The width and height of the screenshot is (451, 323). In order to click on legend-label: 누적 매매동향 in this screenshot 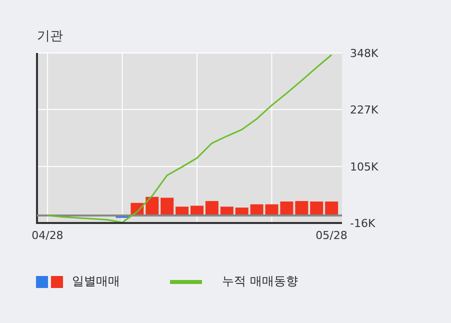, I will do `click(260, 281)`.